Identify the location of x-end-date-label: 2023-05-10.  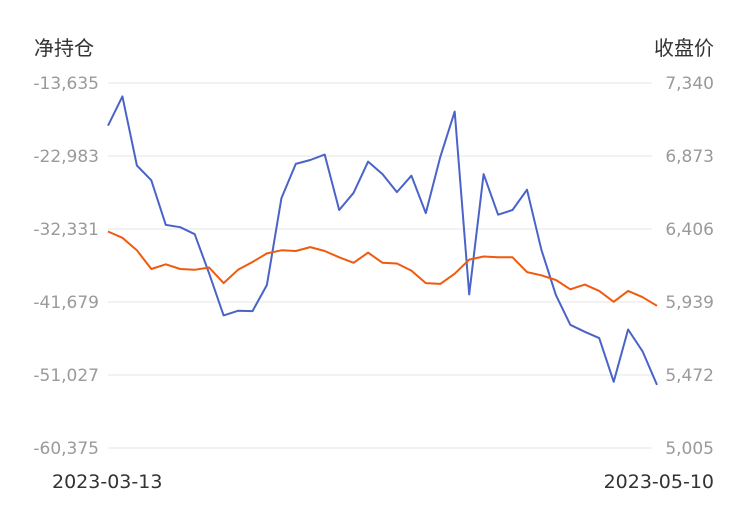
(659, 482).